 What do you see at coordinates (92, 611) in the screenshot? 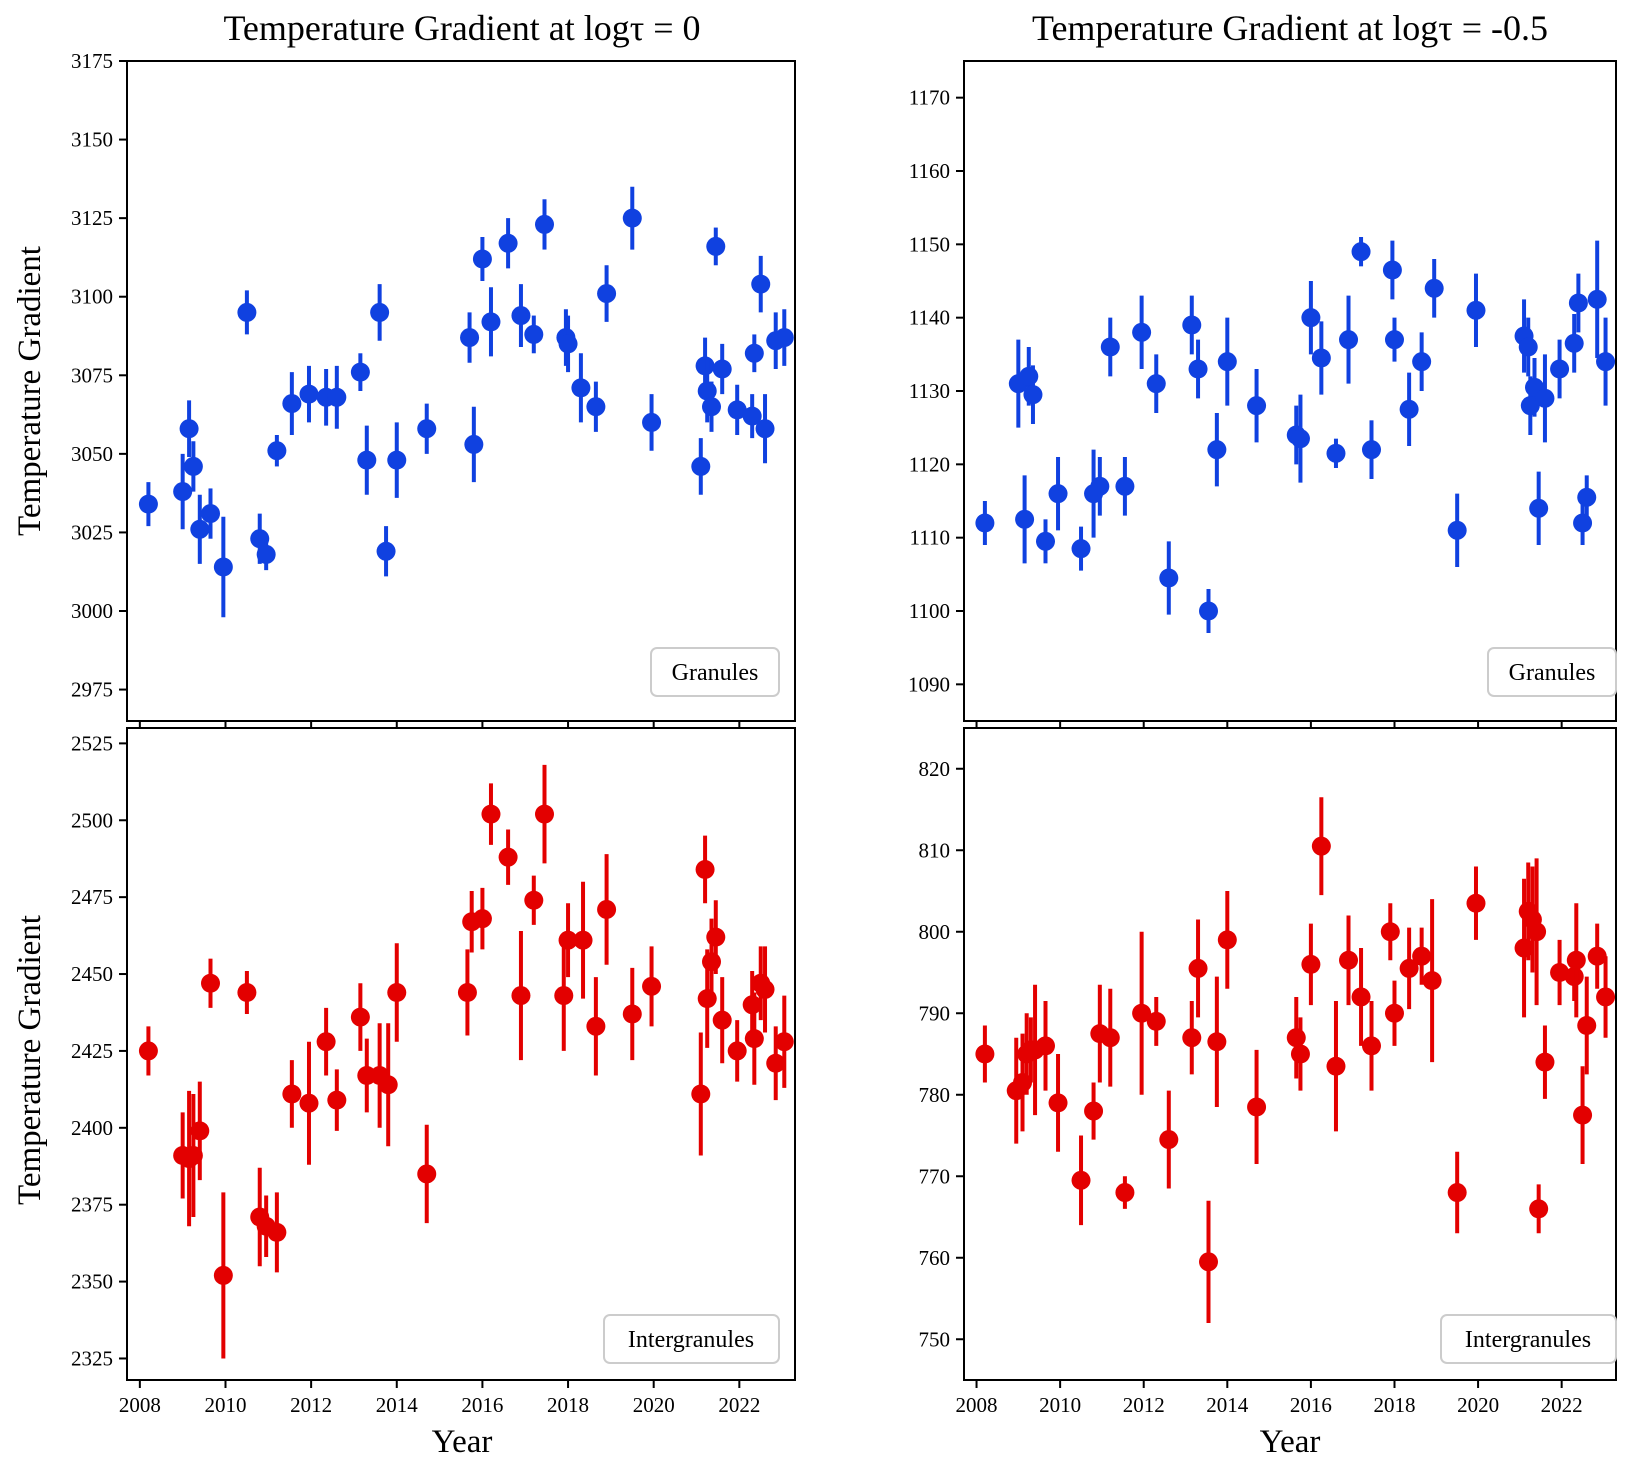
I see `y-tick-label: 3000` at bounding box center [92, 611].